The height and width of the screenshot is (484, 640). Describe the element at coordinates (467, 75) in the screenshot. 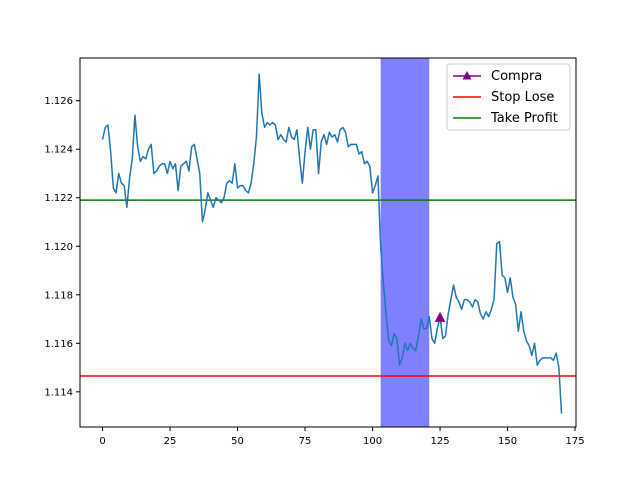

I see `legend-swatch-marker` at that location.